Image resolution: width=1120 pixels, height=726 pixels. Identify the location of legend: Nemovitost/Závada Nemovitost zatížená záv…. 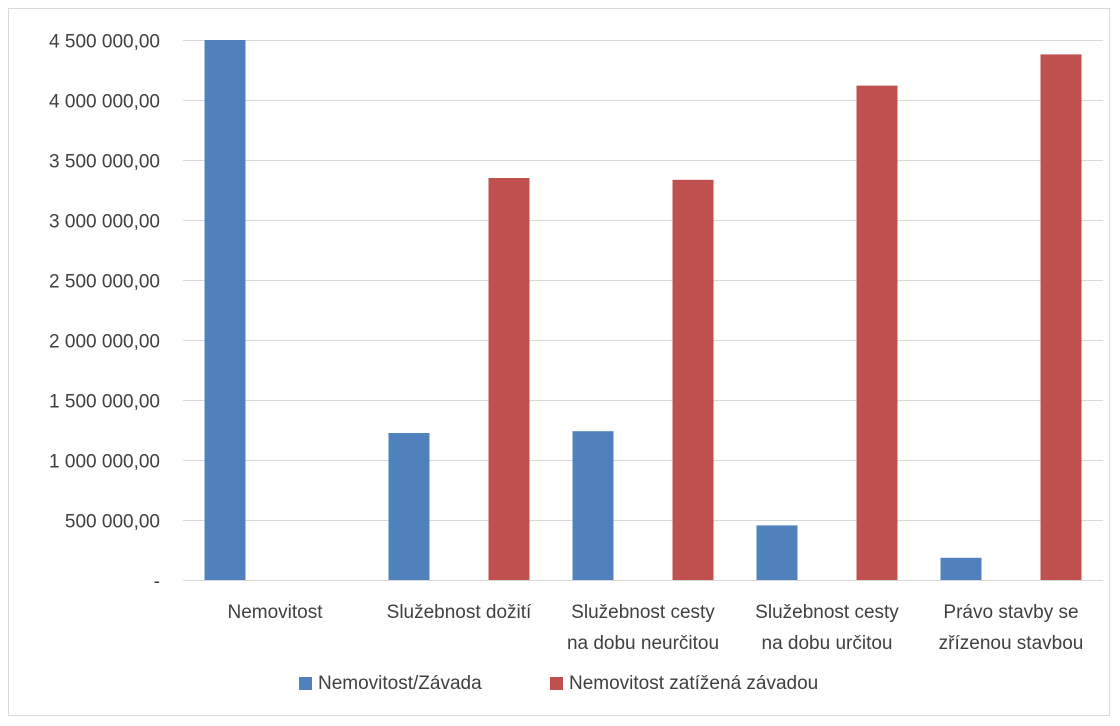
(558, 683).